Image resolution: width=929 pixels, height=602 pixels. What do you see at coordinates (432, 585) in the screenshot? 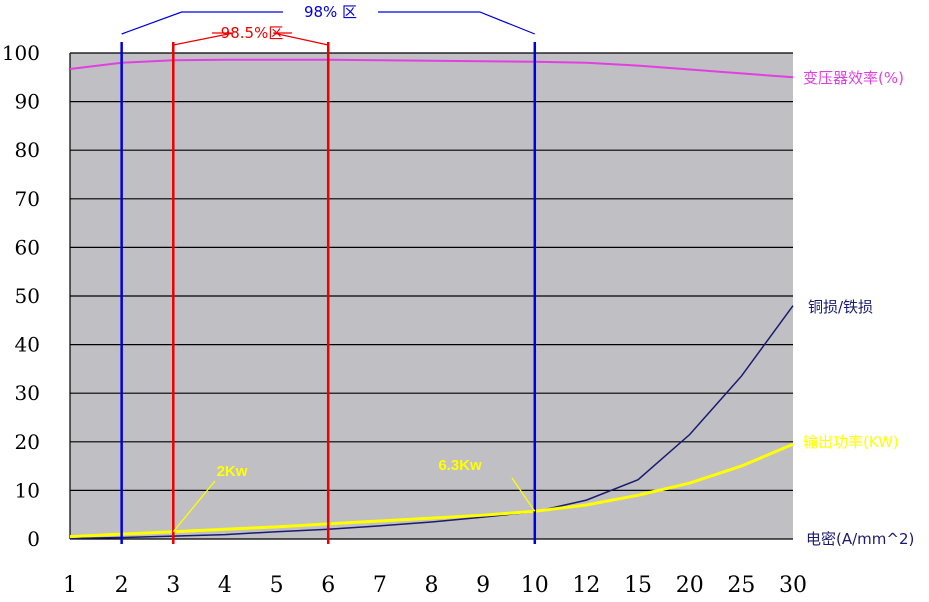
I see `x-tick-label: 8` at bounding box center [432, 585].